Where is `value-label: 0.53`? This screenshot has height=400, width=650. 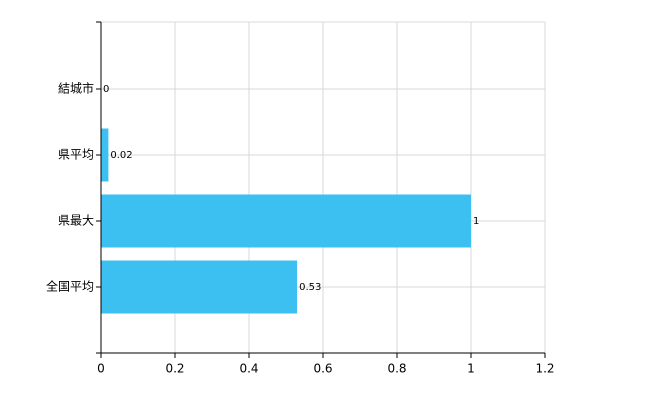 value-label: 0.53 is located at coordinates (310, 287).